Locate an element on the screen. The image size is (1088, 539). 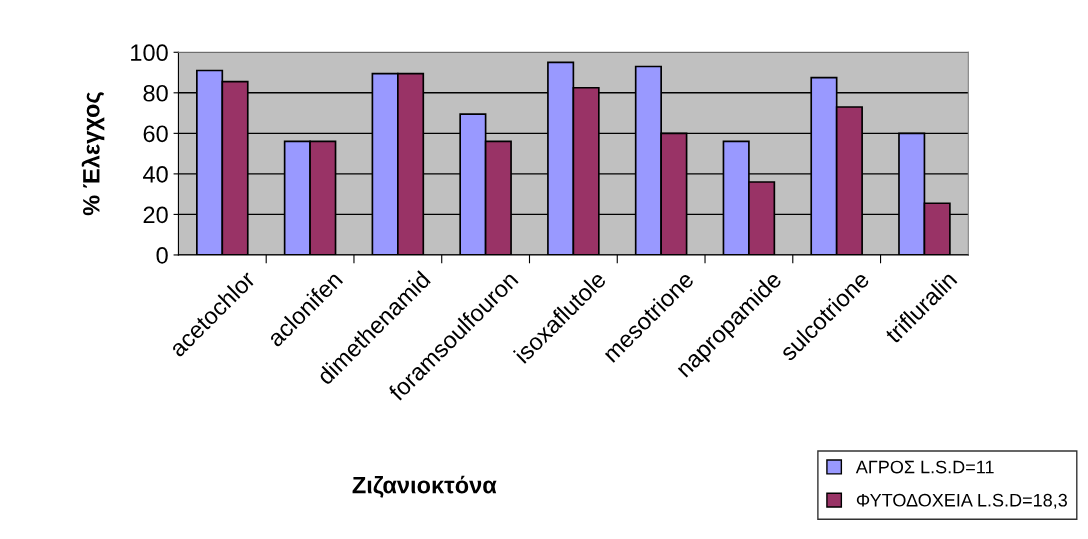
x-axis-title: Ζιζανιοκτόνα is located at coordinates (424, 486).